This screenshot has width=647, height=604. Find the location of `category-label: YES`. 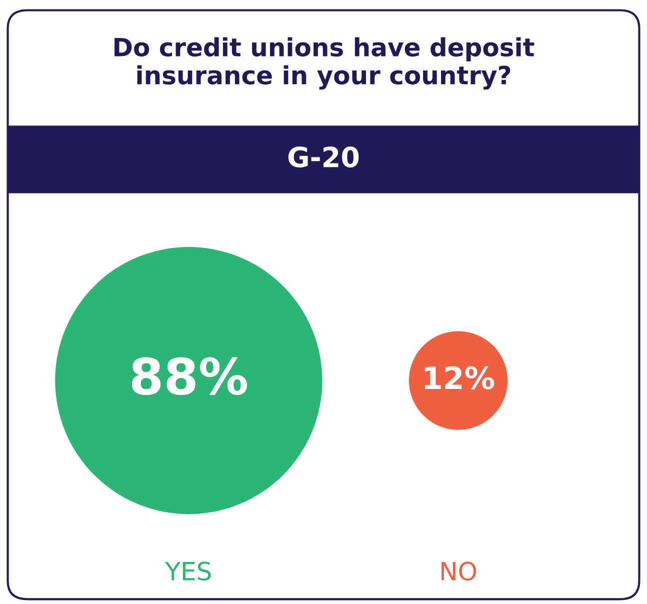

category-label: YES is located at coordinates (188, 571).